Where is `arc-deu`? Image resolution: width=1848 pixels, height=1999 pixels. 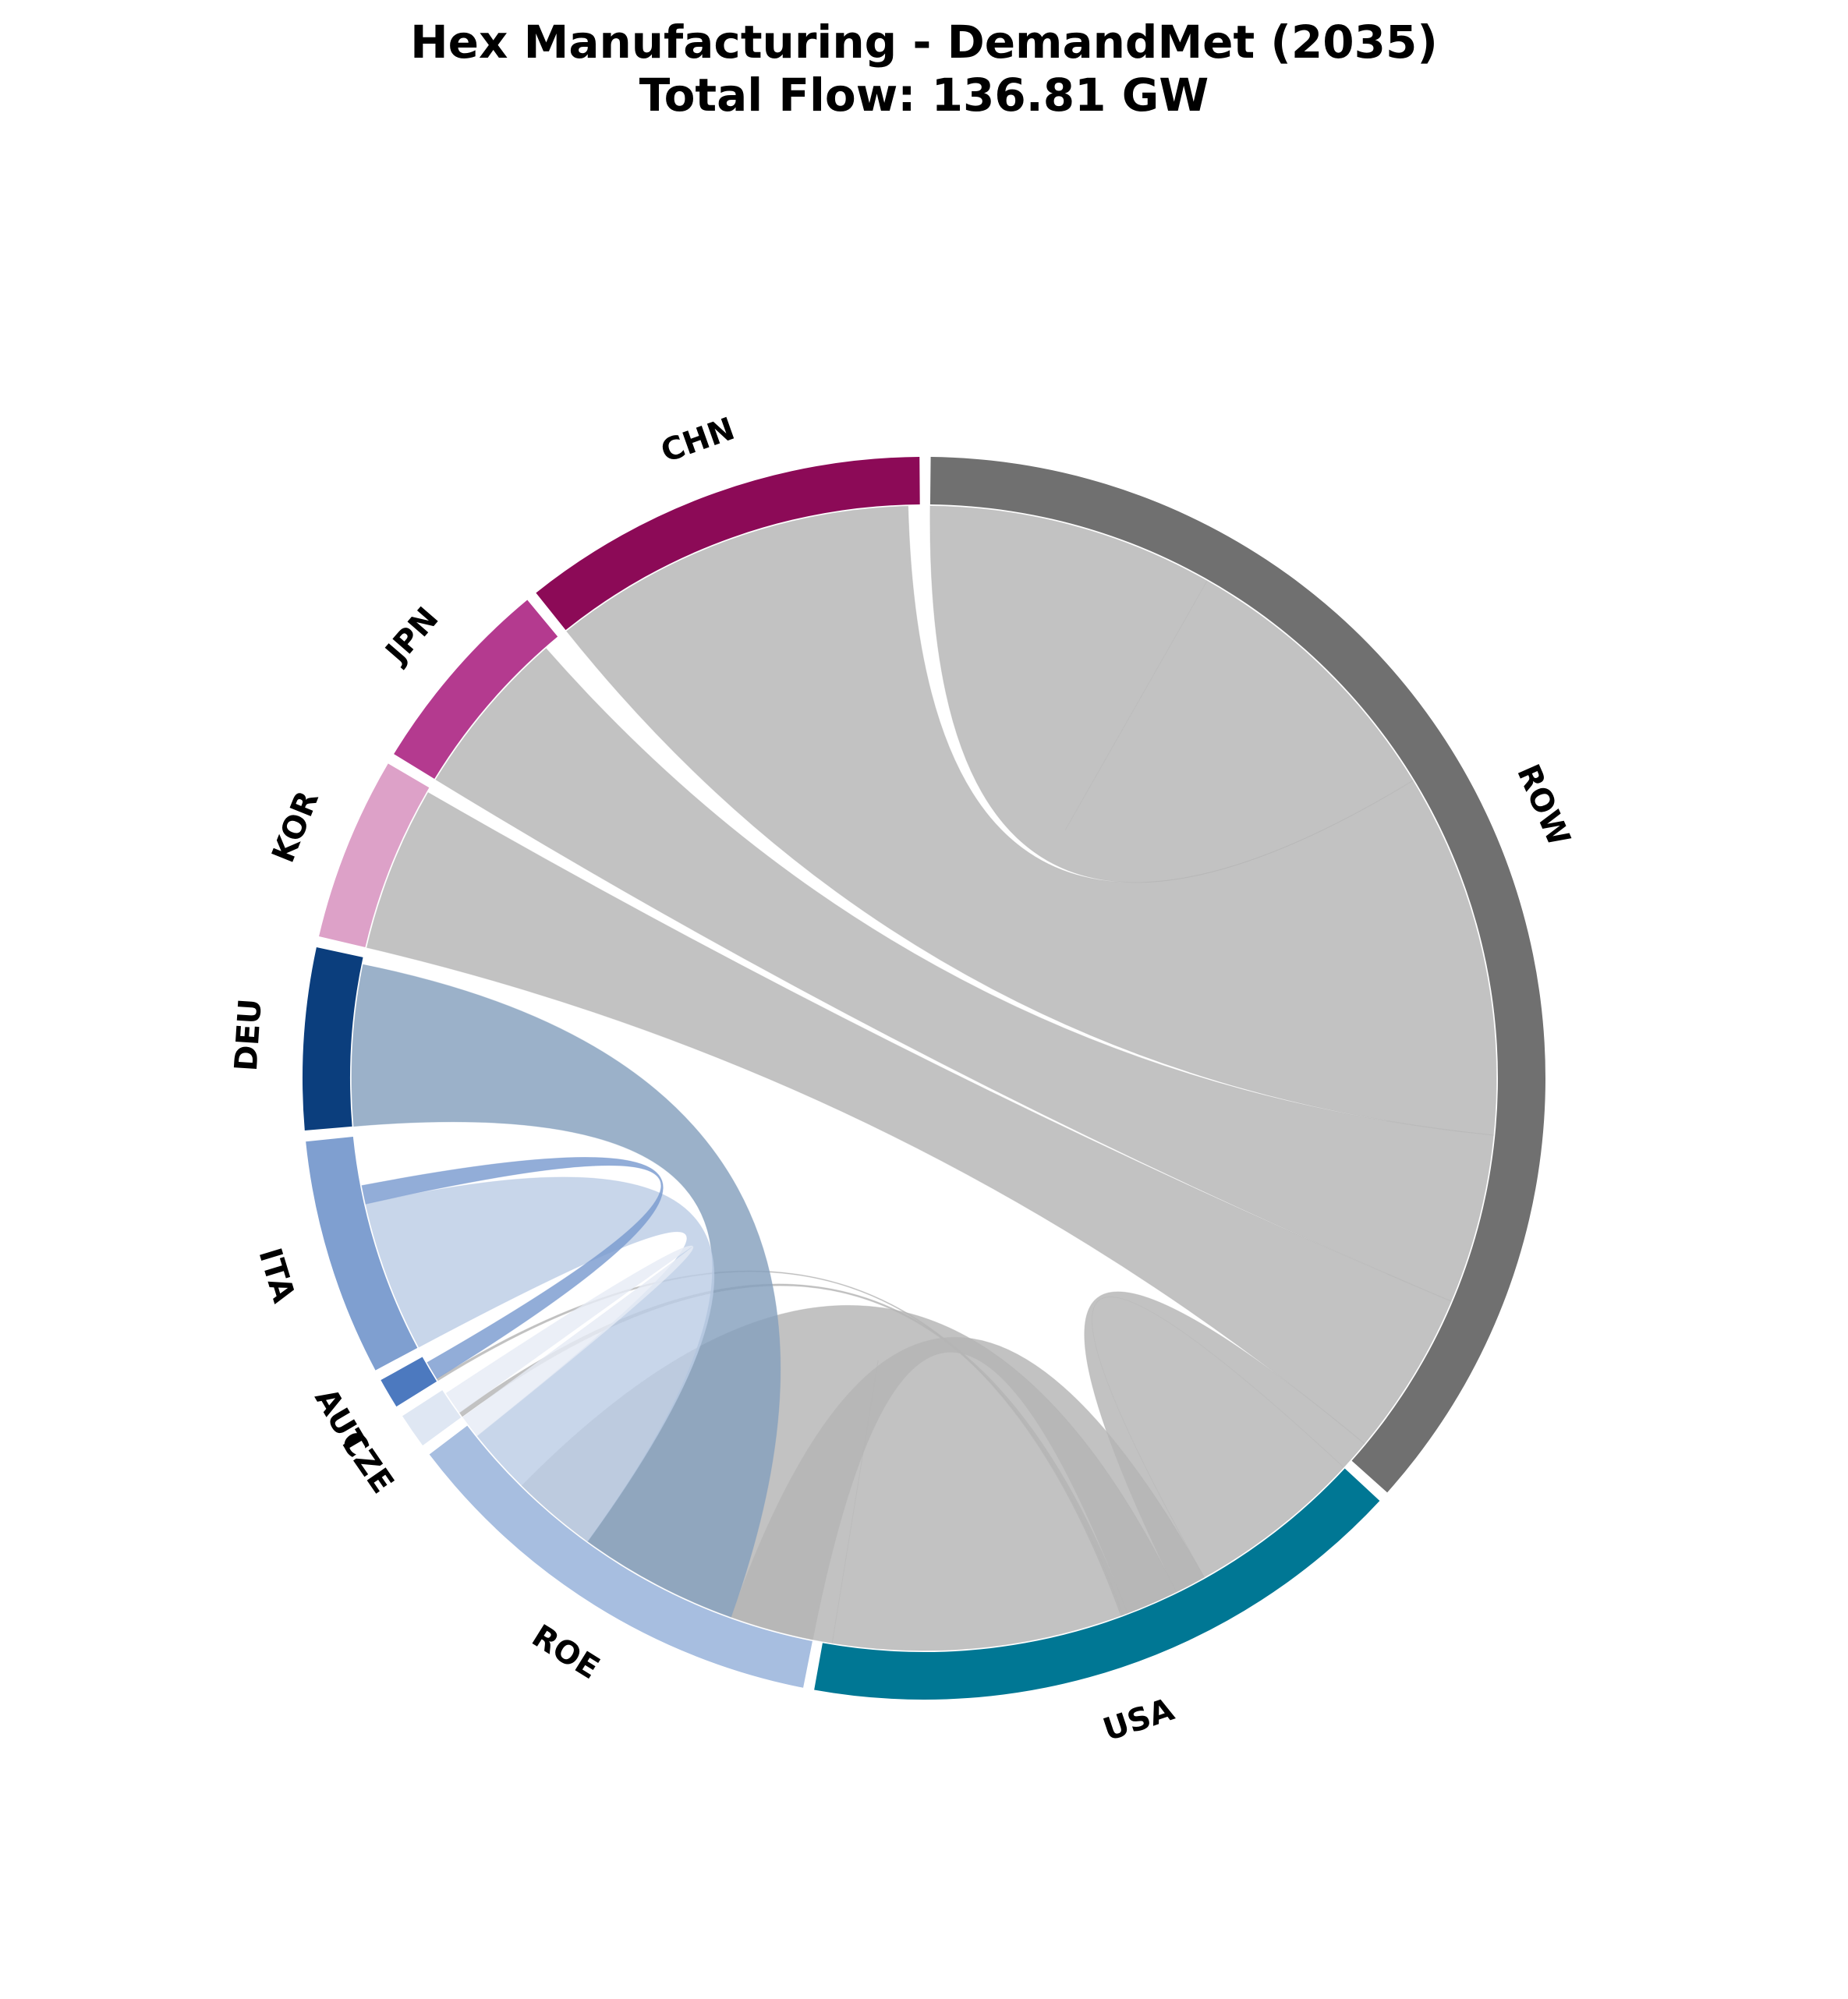
arc-deu is located at coordinates (333, 1038).